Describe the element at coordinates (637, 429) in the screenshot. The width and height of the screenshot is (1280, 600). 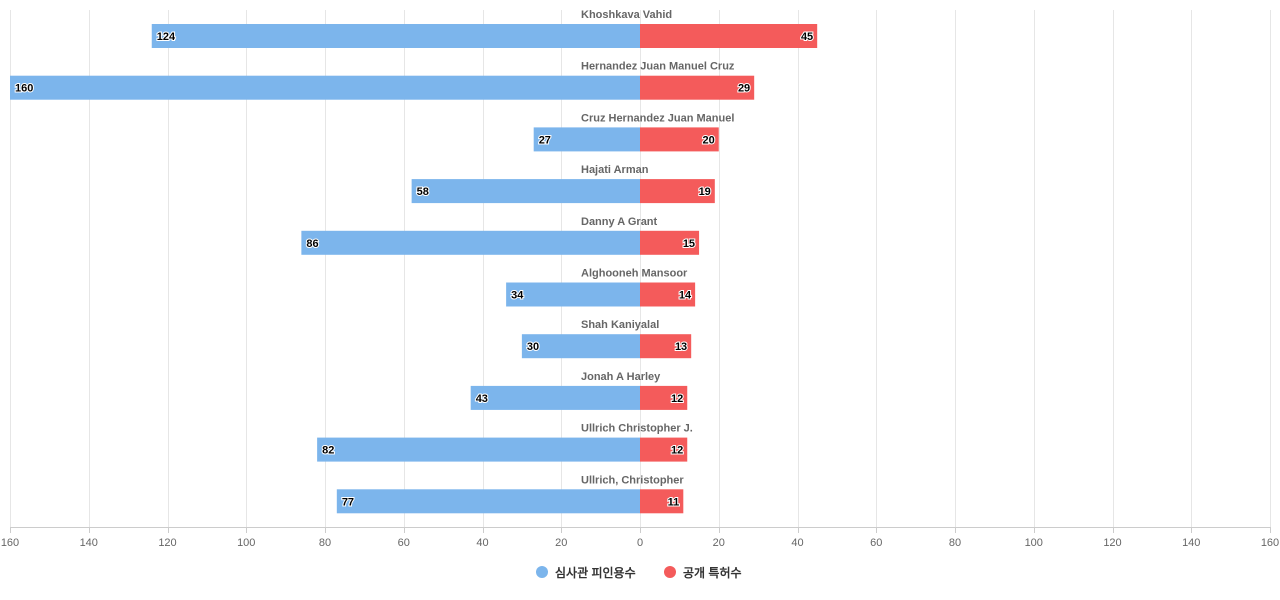
I see `category-label: Ullrich Christopher J.` at that location.